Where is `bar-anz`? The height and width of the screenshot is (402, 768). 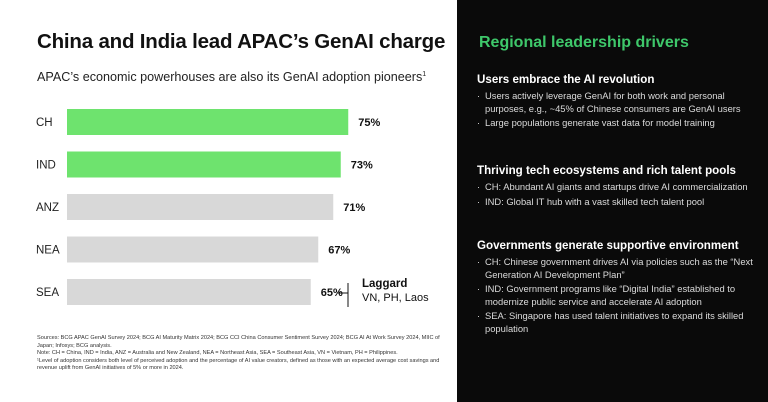
bar-anz is located at coordinates (200, 207).